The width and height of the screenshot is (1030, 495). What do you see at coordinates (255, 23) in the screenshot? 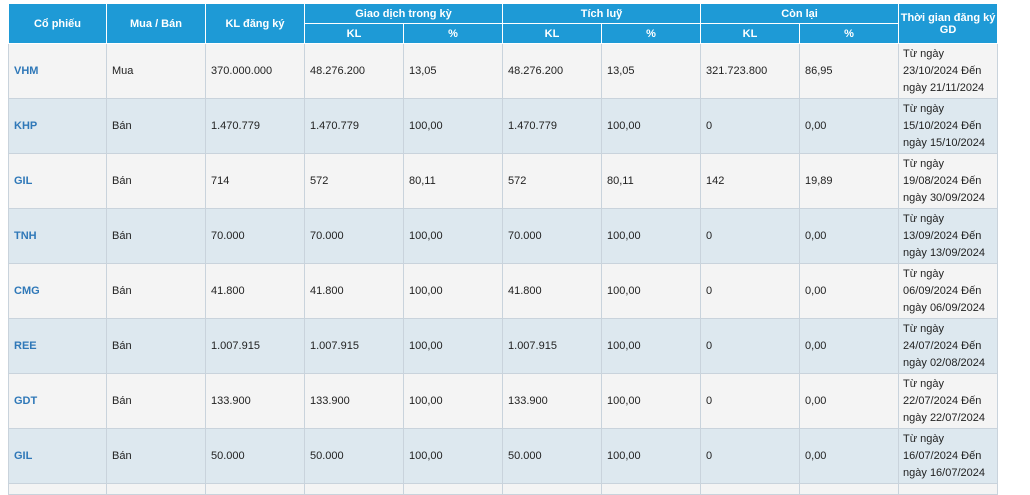
I see `header-registered: KL đăng ký` at bounding box center [255, 23].